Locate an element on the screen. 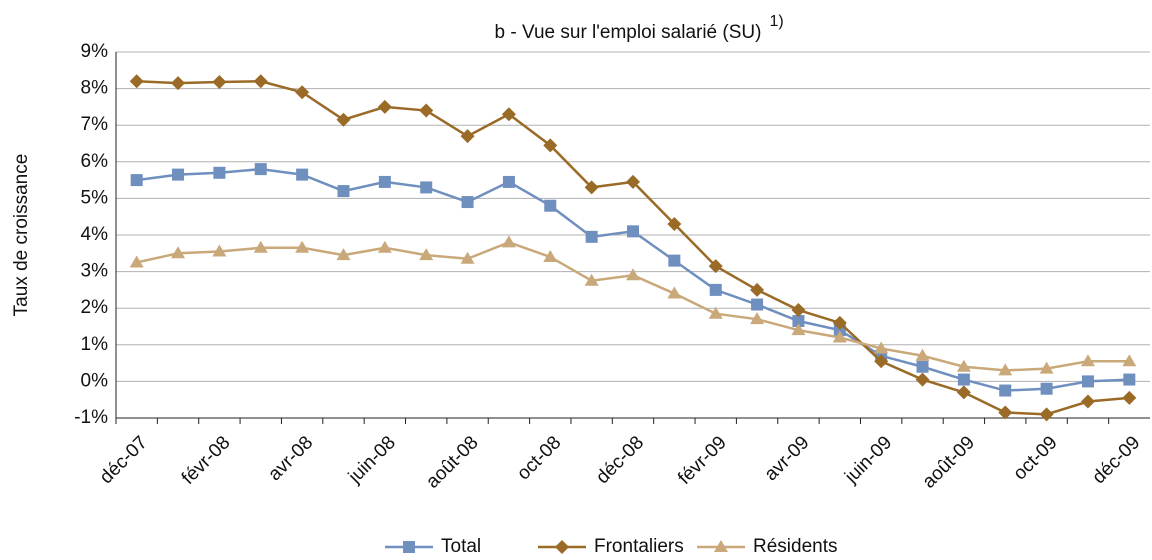 The image size is (1152, 560). y-axis-label: Taux de croissance is located at coordinates (21, 235).